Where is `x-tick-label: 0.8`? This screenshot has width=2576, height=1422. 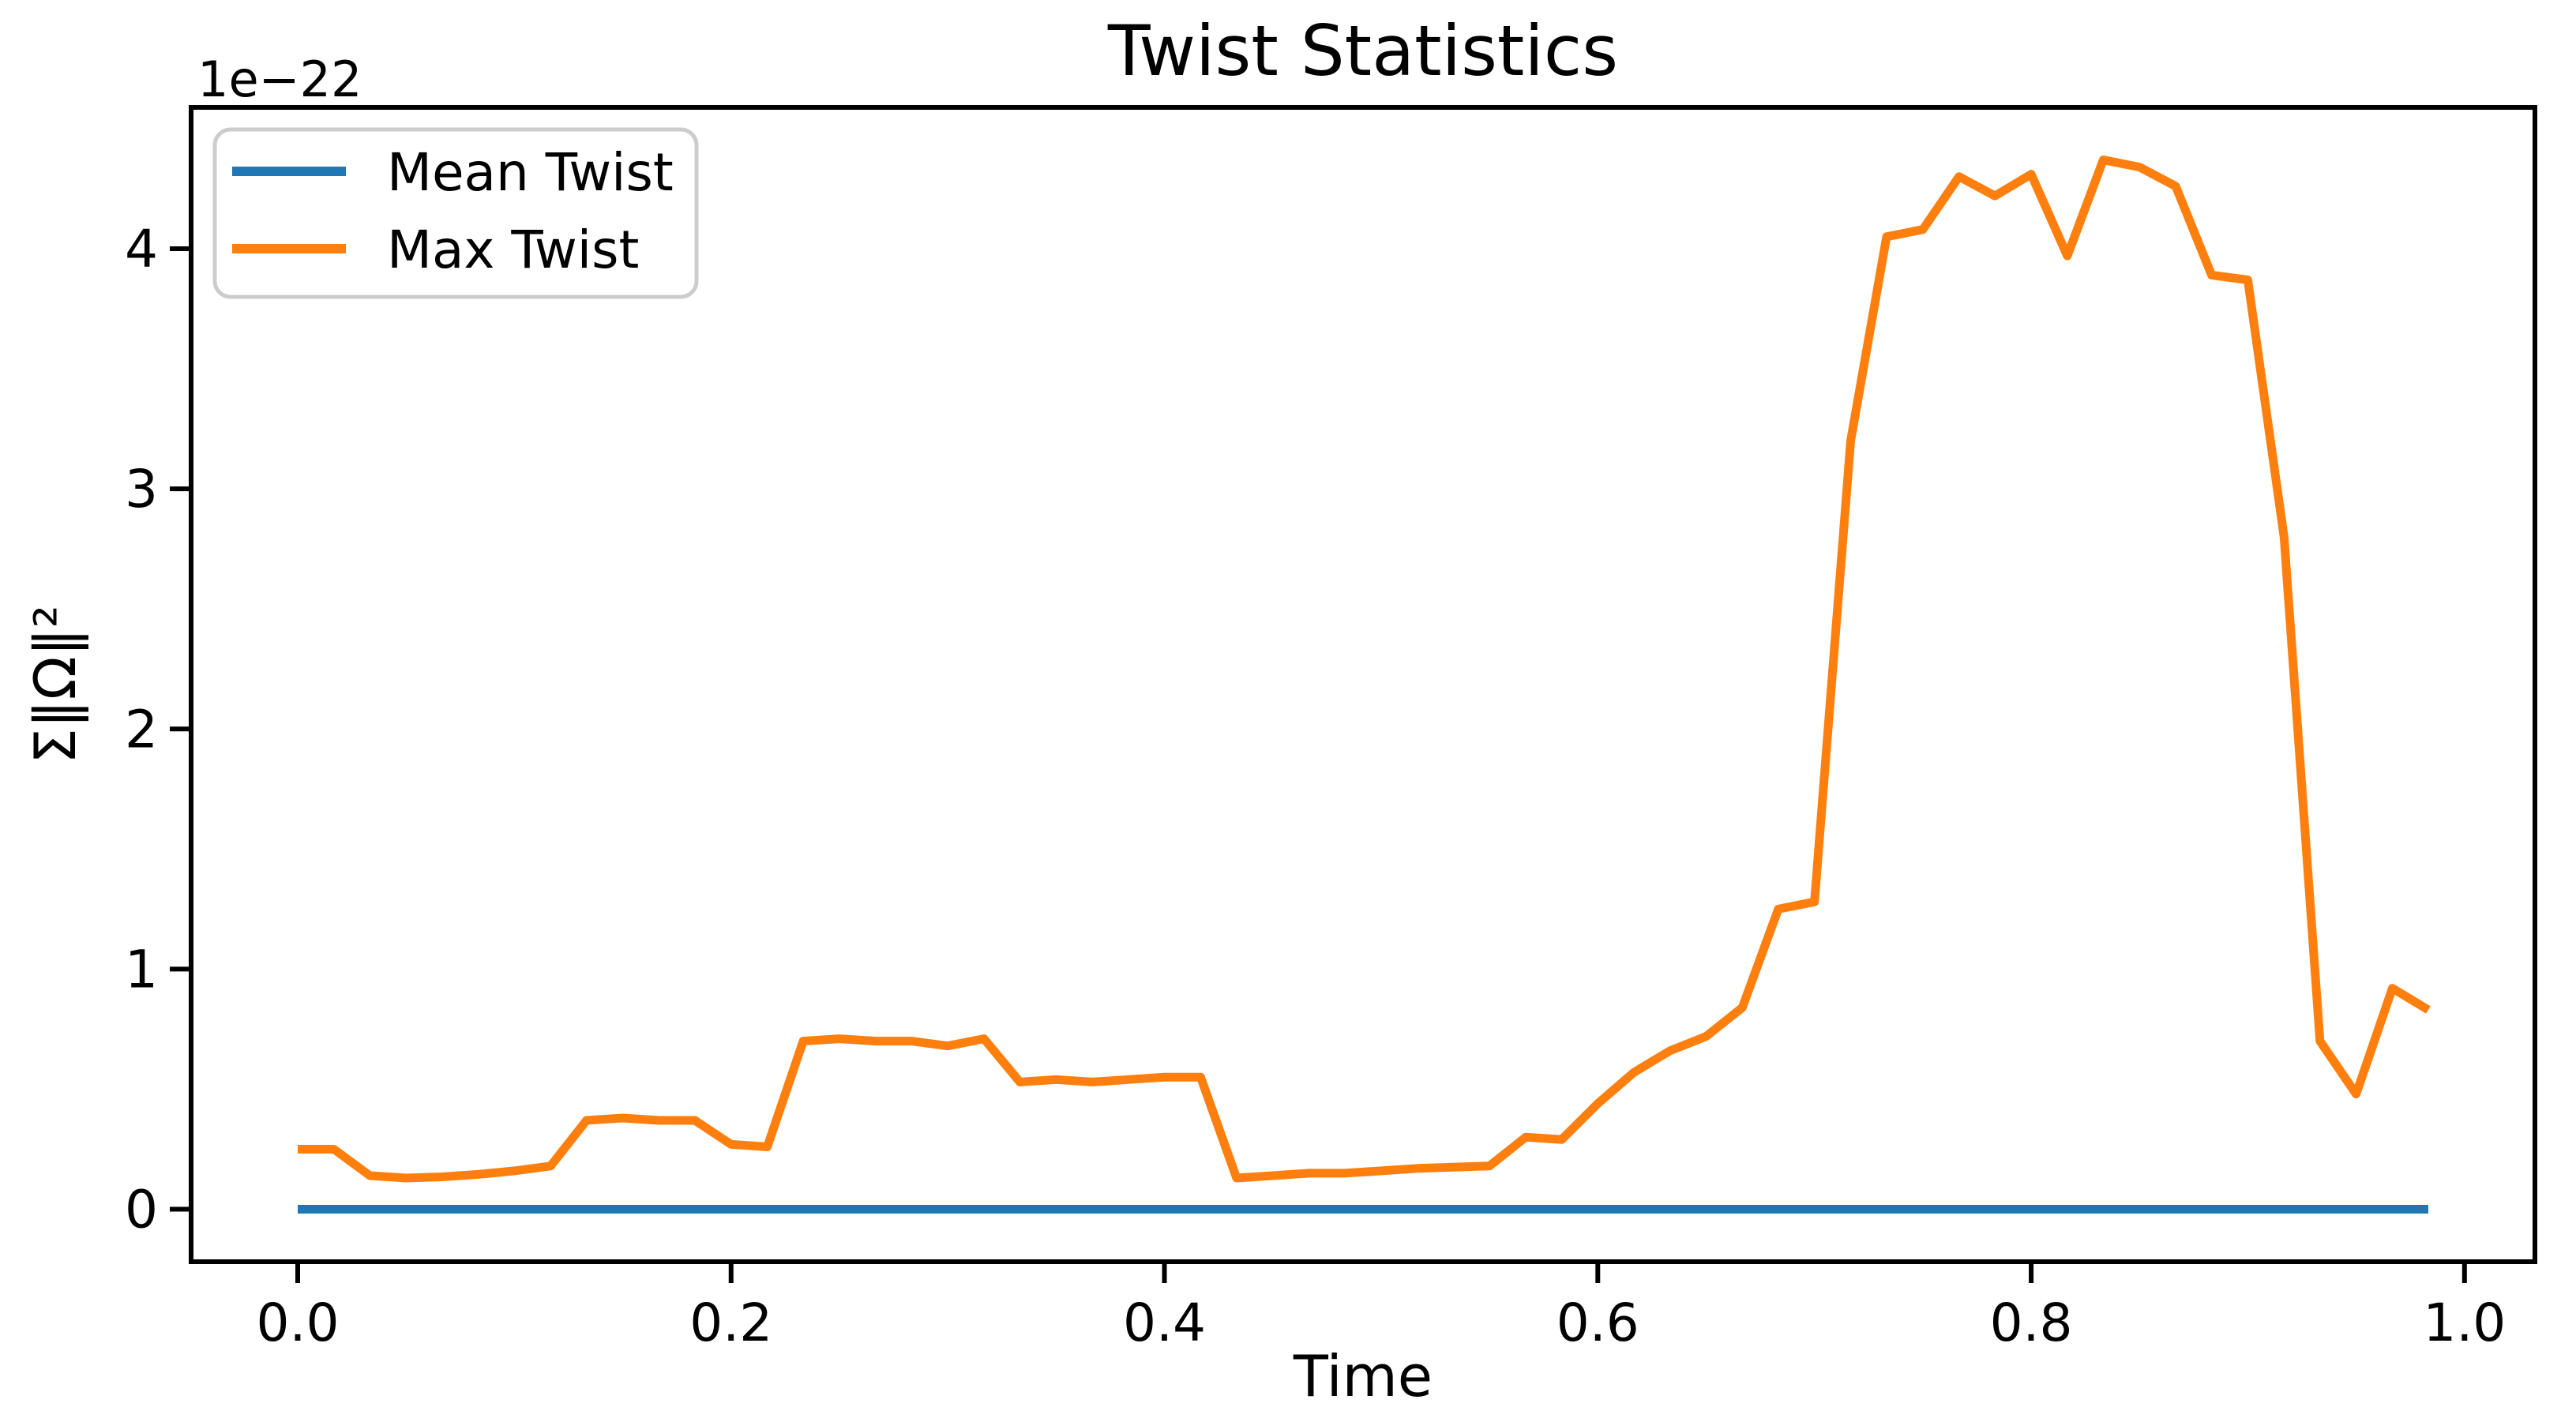
x-tick-label: 0.8 is located at coordinates (2031, 1323).